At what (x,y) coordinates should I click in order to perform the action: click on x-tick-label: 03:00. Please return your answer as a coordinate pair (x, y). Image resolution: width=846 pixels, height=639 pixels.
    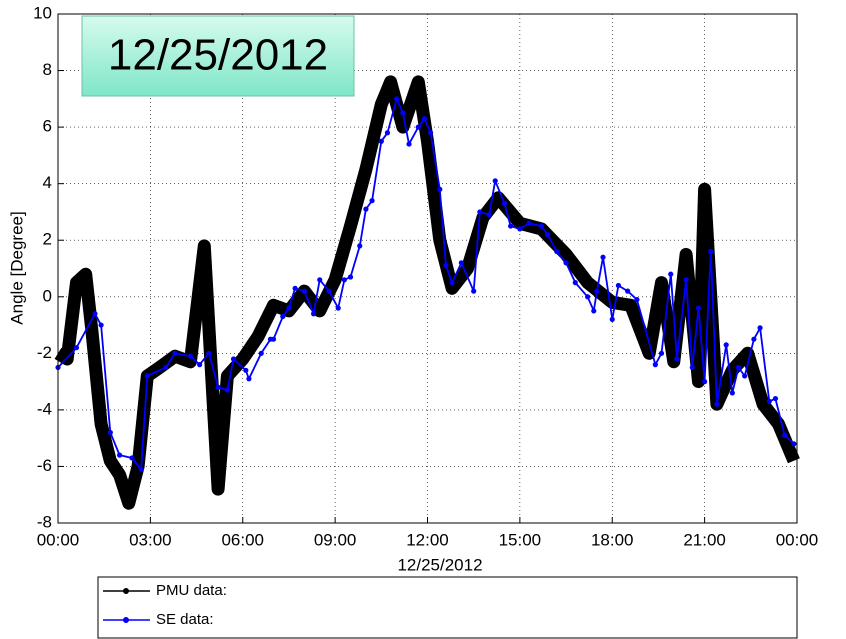
    Looking at the image, I should click on (150, 539).